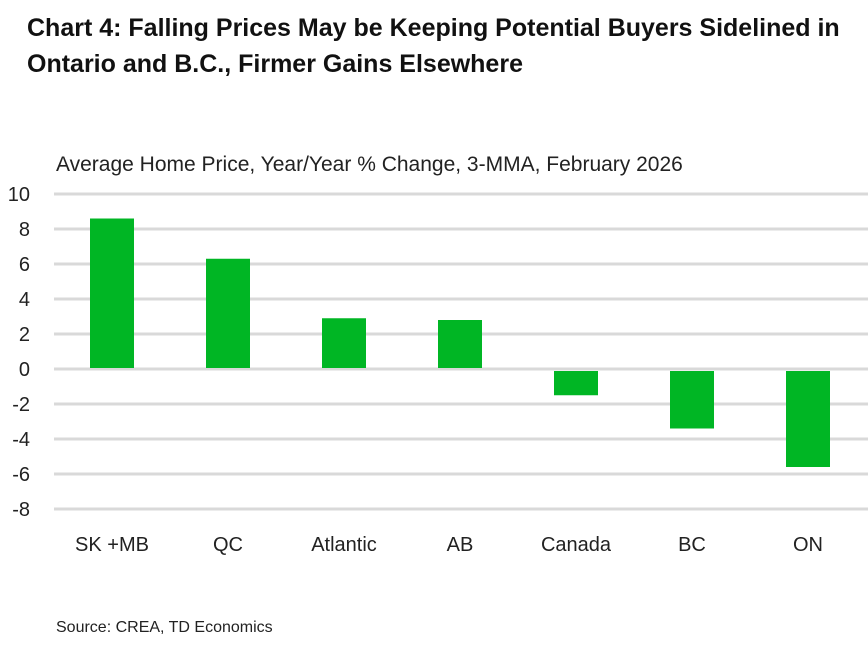  I want to click on x-category-label: BC, so click(692, 545).